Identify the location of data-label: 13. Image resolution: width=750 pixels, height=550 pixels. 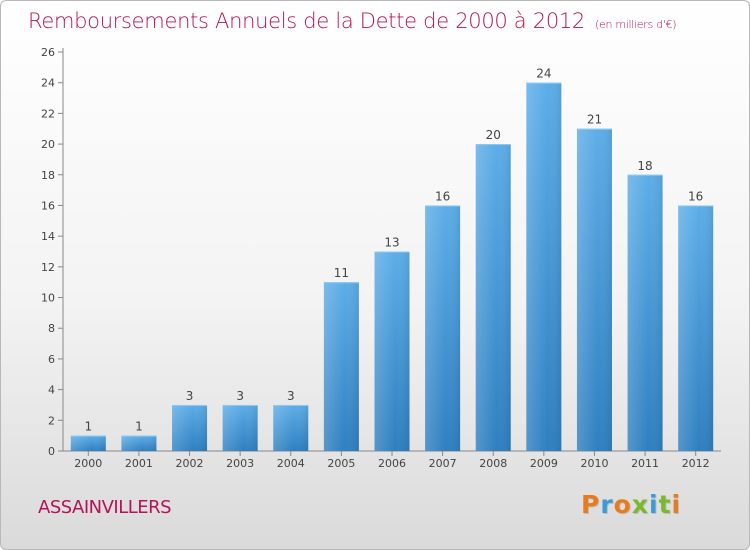
(391, 243).